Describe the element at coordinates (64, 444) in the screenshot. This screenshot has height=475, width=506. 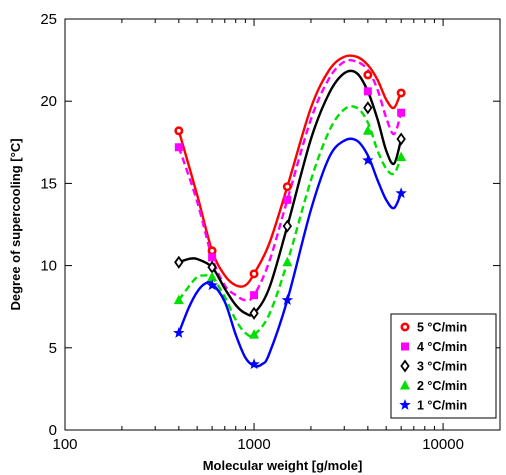
I see `x-tick-label: 100` at that location.